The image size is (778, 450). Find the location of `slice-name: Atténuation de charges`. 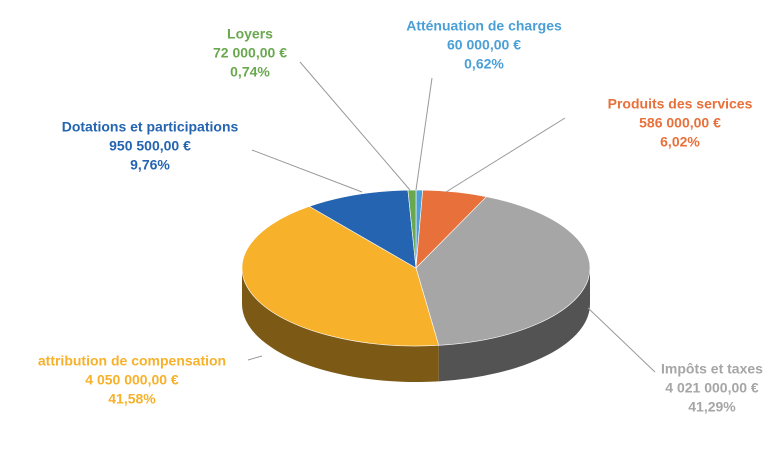

slice-name: Atténuation de charges is located at coordinates (484, 26).